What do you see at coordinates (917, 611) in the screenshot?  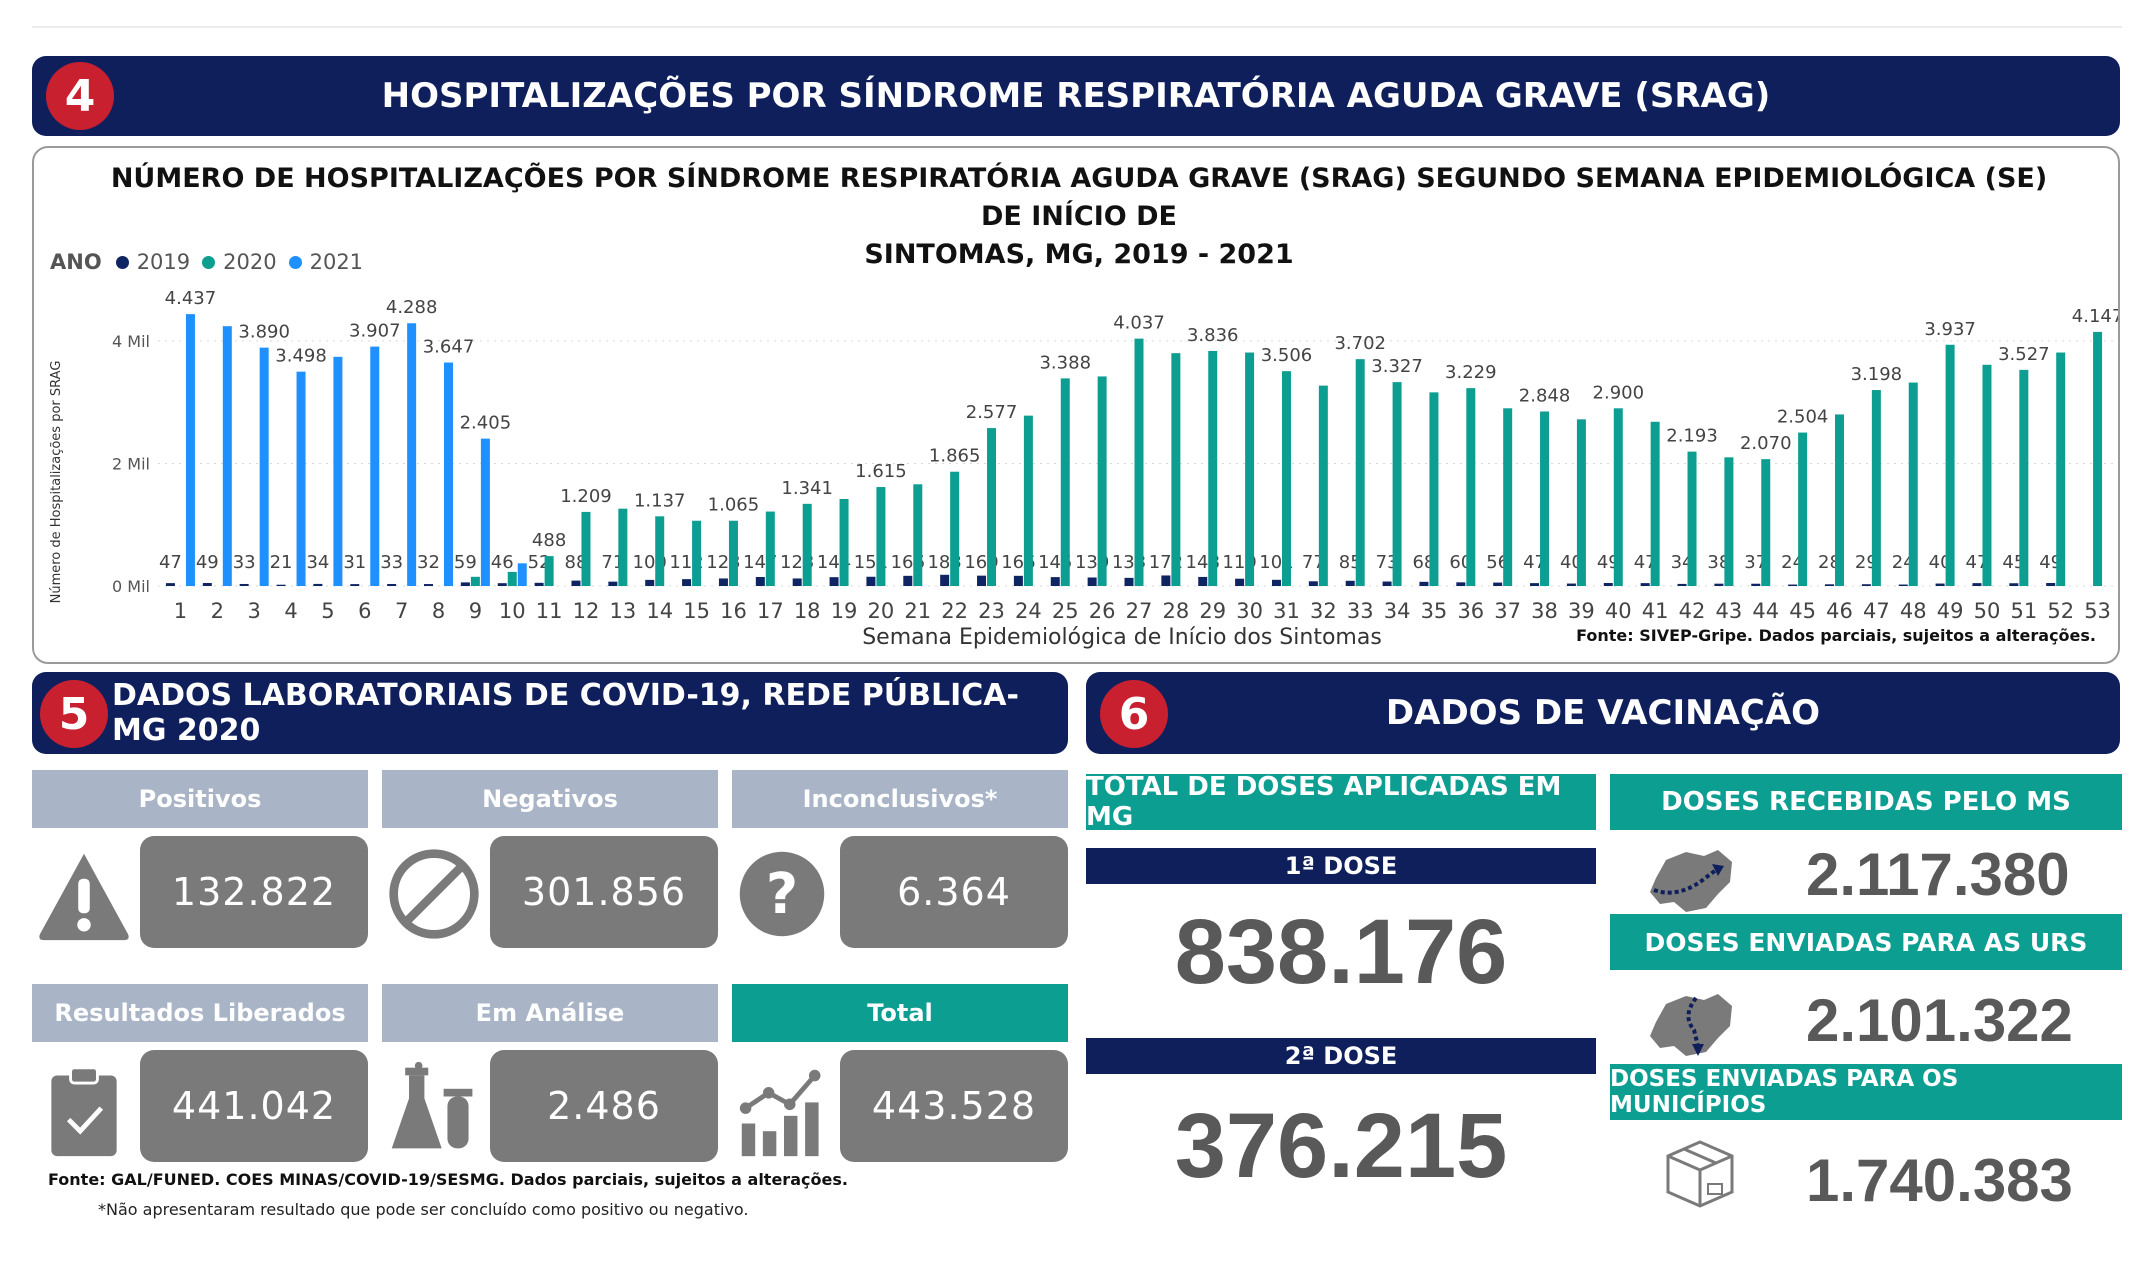 I see `x-tick-label: 21` at bounding box center [917, 611].